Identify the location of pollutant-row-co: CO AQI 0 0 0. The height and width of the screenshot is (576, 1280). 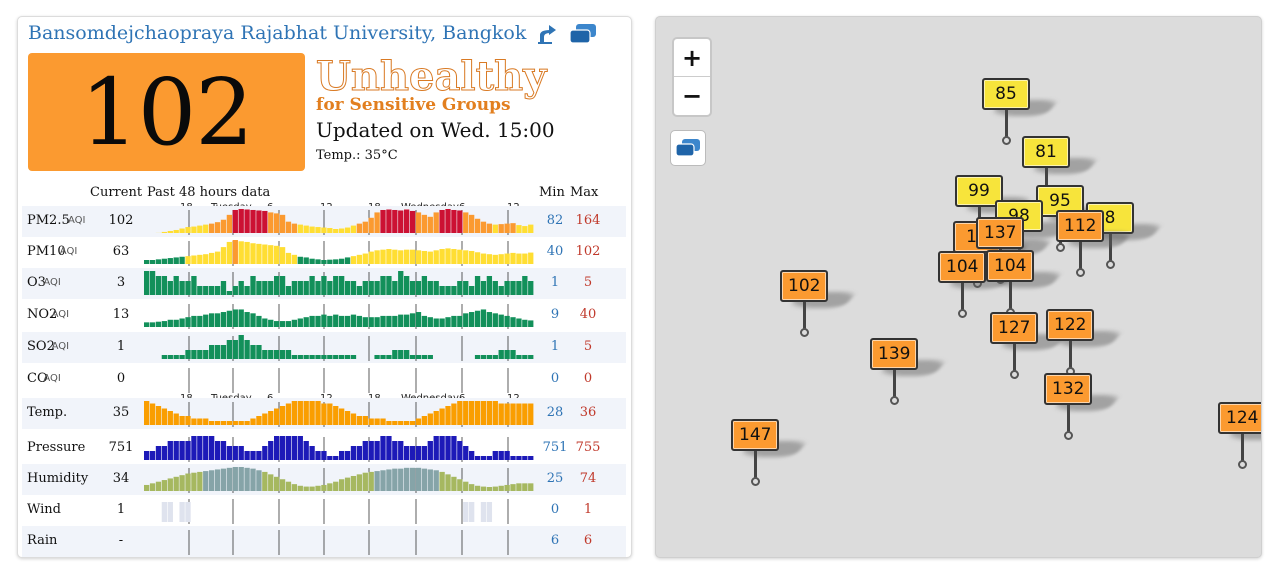
(324, 379).